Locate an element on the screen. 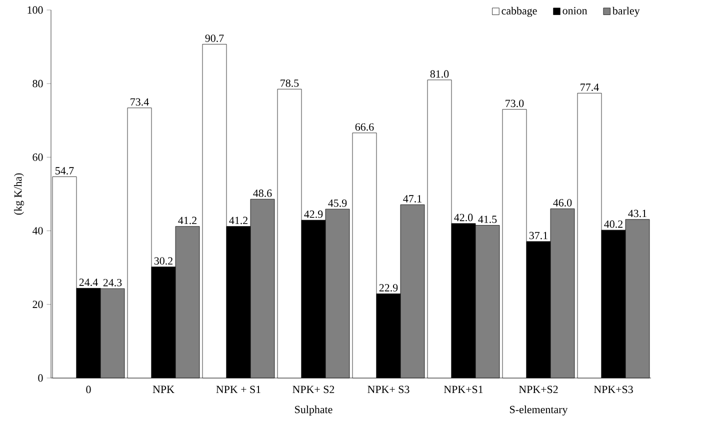 Image resolution: width=709 pixels, height=432 pixels. legend-label: barley is located at coordinates (626, 11).